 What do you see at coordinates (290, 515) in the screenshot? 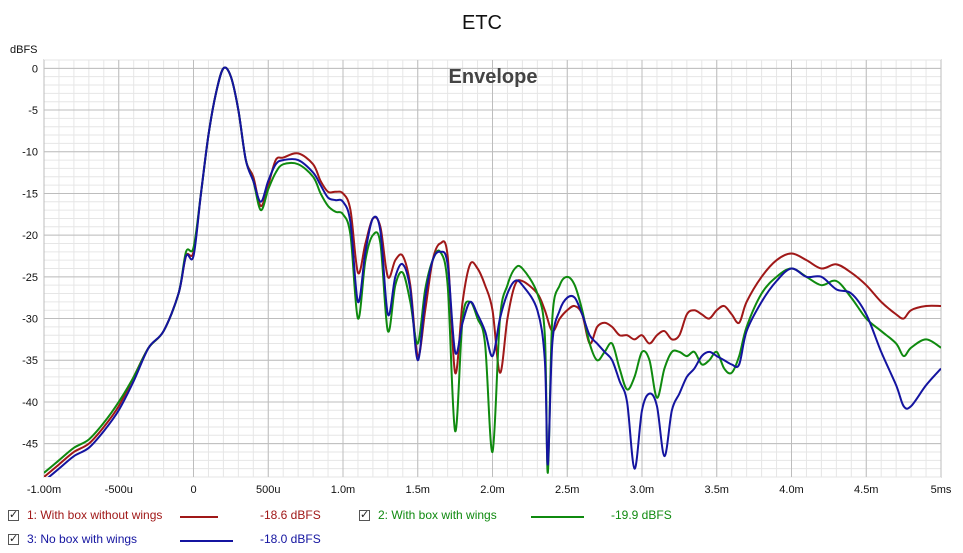
I see `series-1-legend-value: -18.6 dBFS` at bounding box center [290, 515].